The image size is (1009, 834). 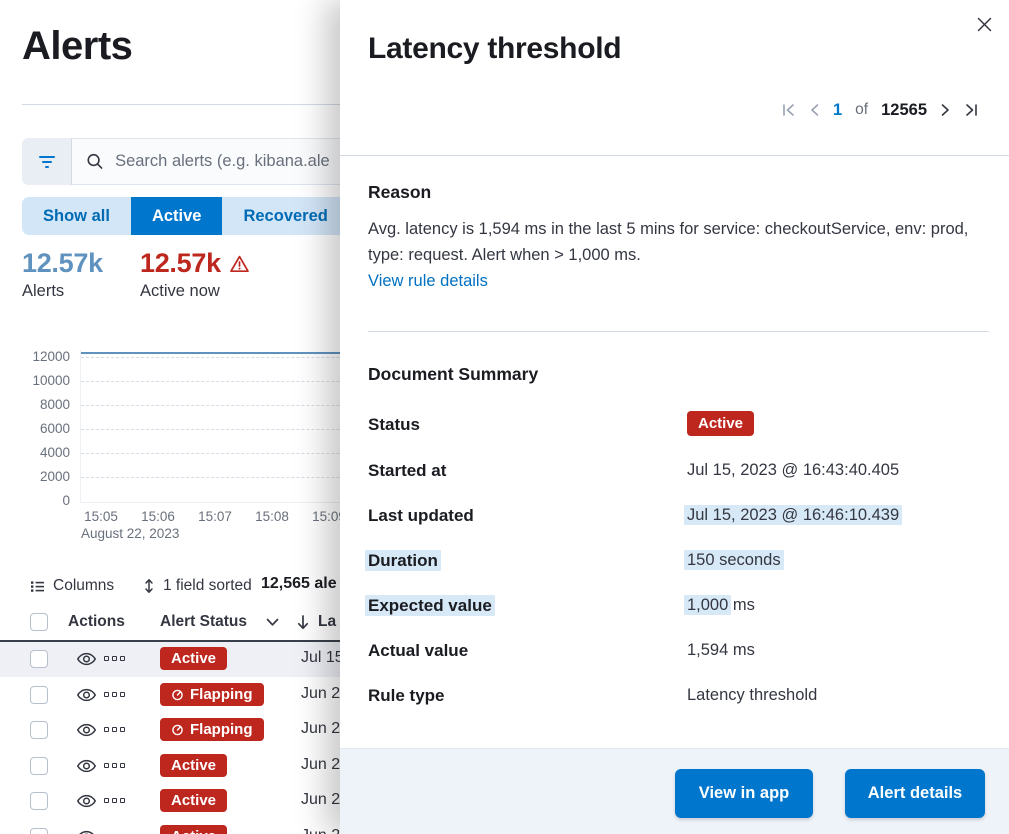 I want to click on col-last-updated: La, so click(x=327, y=621).